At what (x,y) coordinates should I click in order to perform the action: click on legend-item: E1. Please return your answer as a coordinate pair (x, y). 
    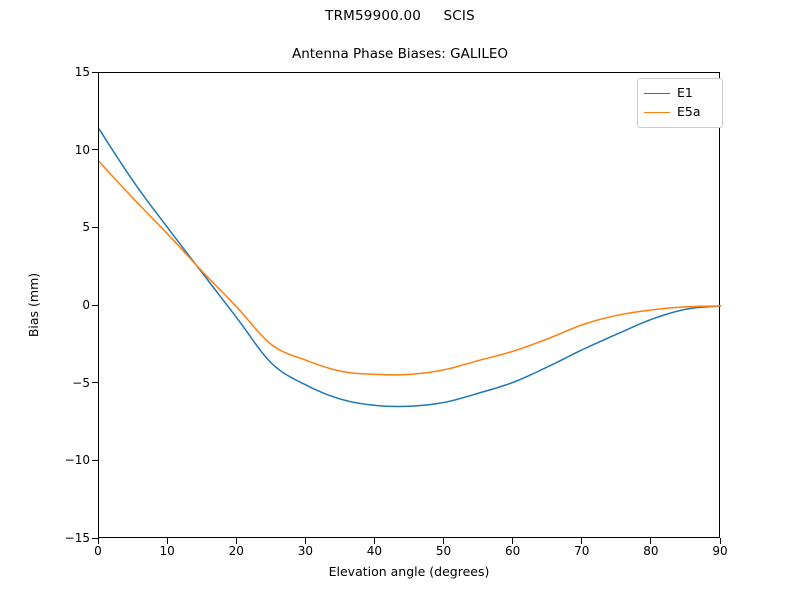
    Looking at the image, I should click on (680, 93).